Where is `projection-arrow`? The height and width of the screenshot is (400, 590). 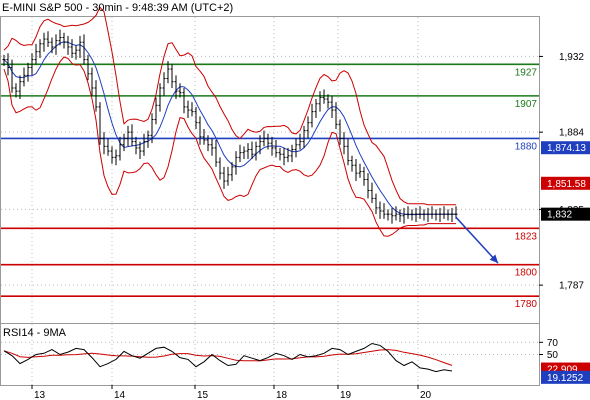 projection-arrow is located at coordinates (477, 240).